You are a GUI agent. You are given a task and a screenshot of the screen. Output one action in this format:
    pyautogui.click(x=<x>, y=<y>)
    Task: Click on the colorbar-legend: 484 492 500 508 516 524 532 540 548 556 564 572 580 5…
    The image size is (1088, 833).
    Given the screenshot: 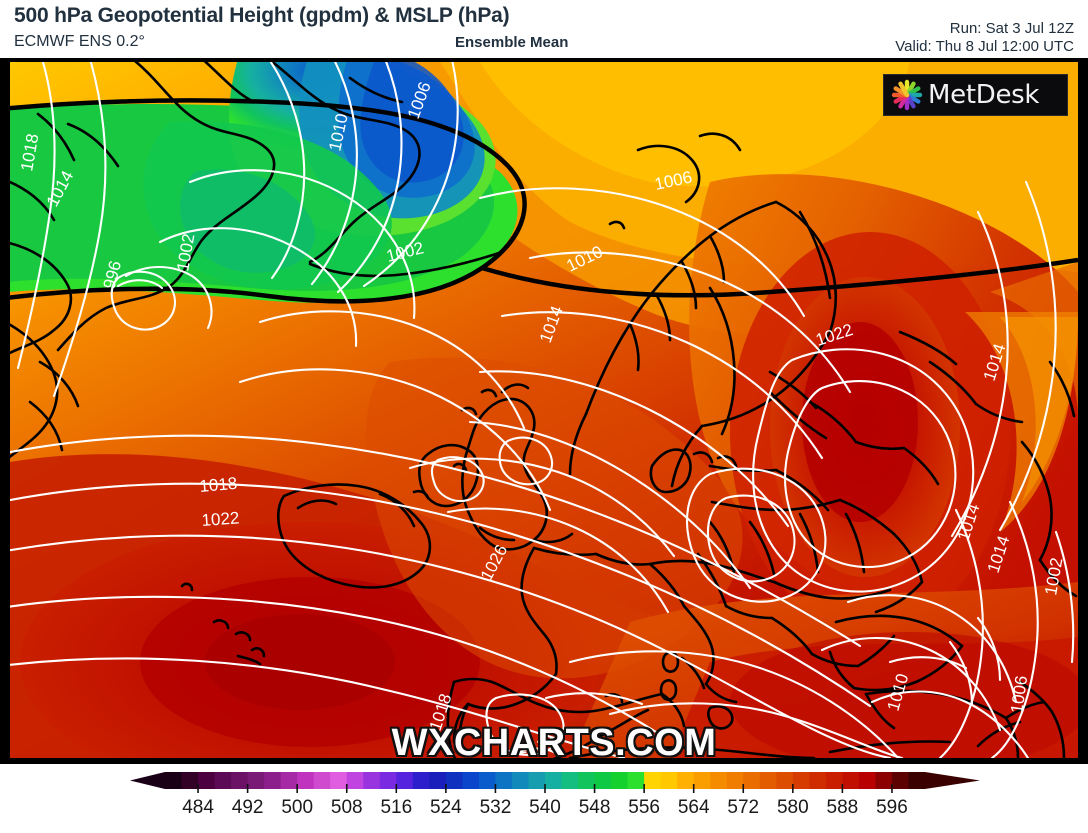 What is the action you would take?
    pyautogui.click(x=544, y=798)
    